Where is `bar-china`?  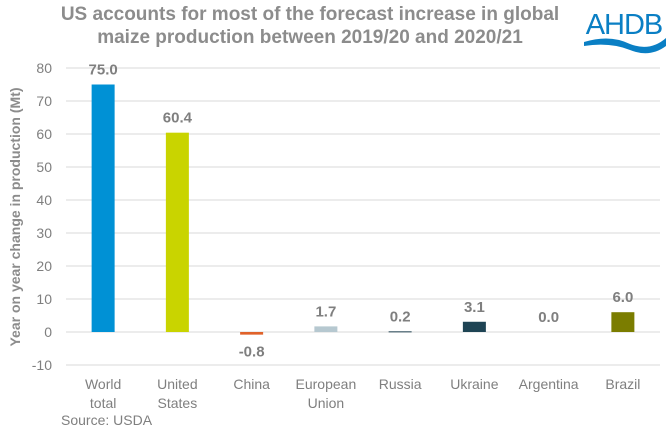
bar-china is located at coordinates (252, 333).